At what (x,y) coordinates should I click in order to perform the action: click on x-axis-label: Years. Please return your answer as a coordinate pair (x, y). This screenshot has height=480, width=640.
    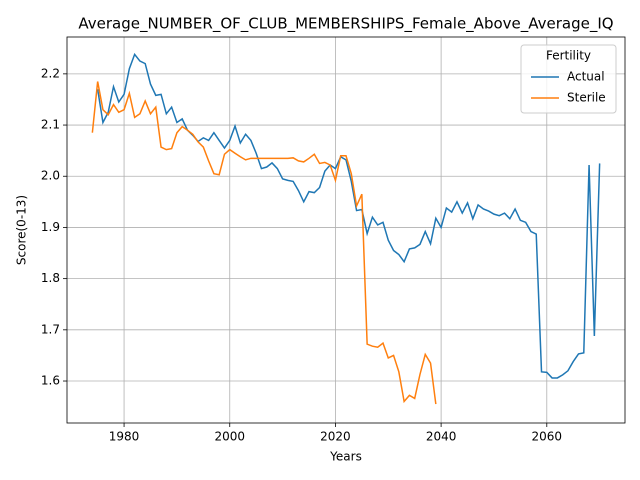
    Looking at the image, I should click on (345, 457).